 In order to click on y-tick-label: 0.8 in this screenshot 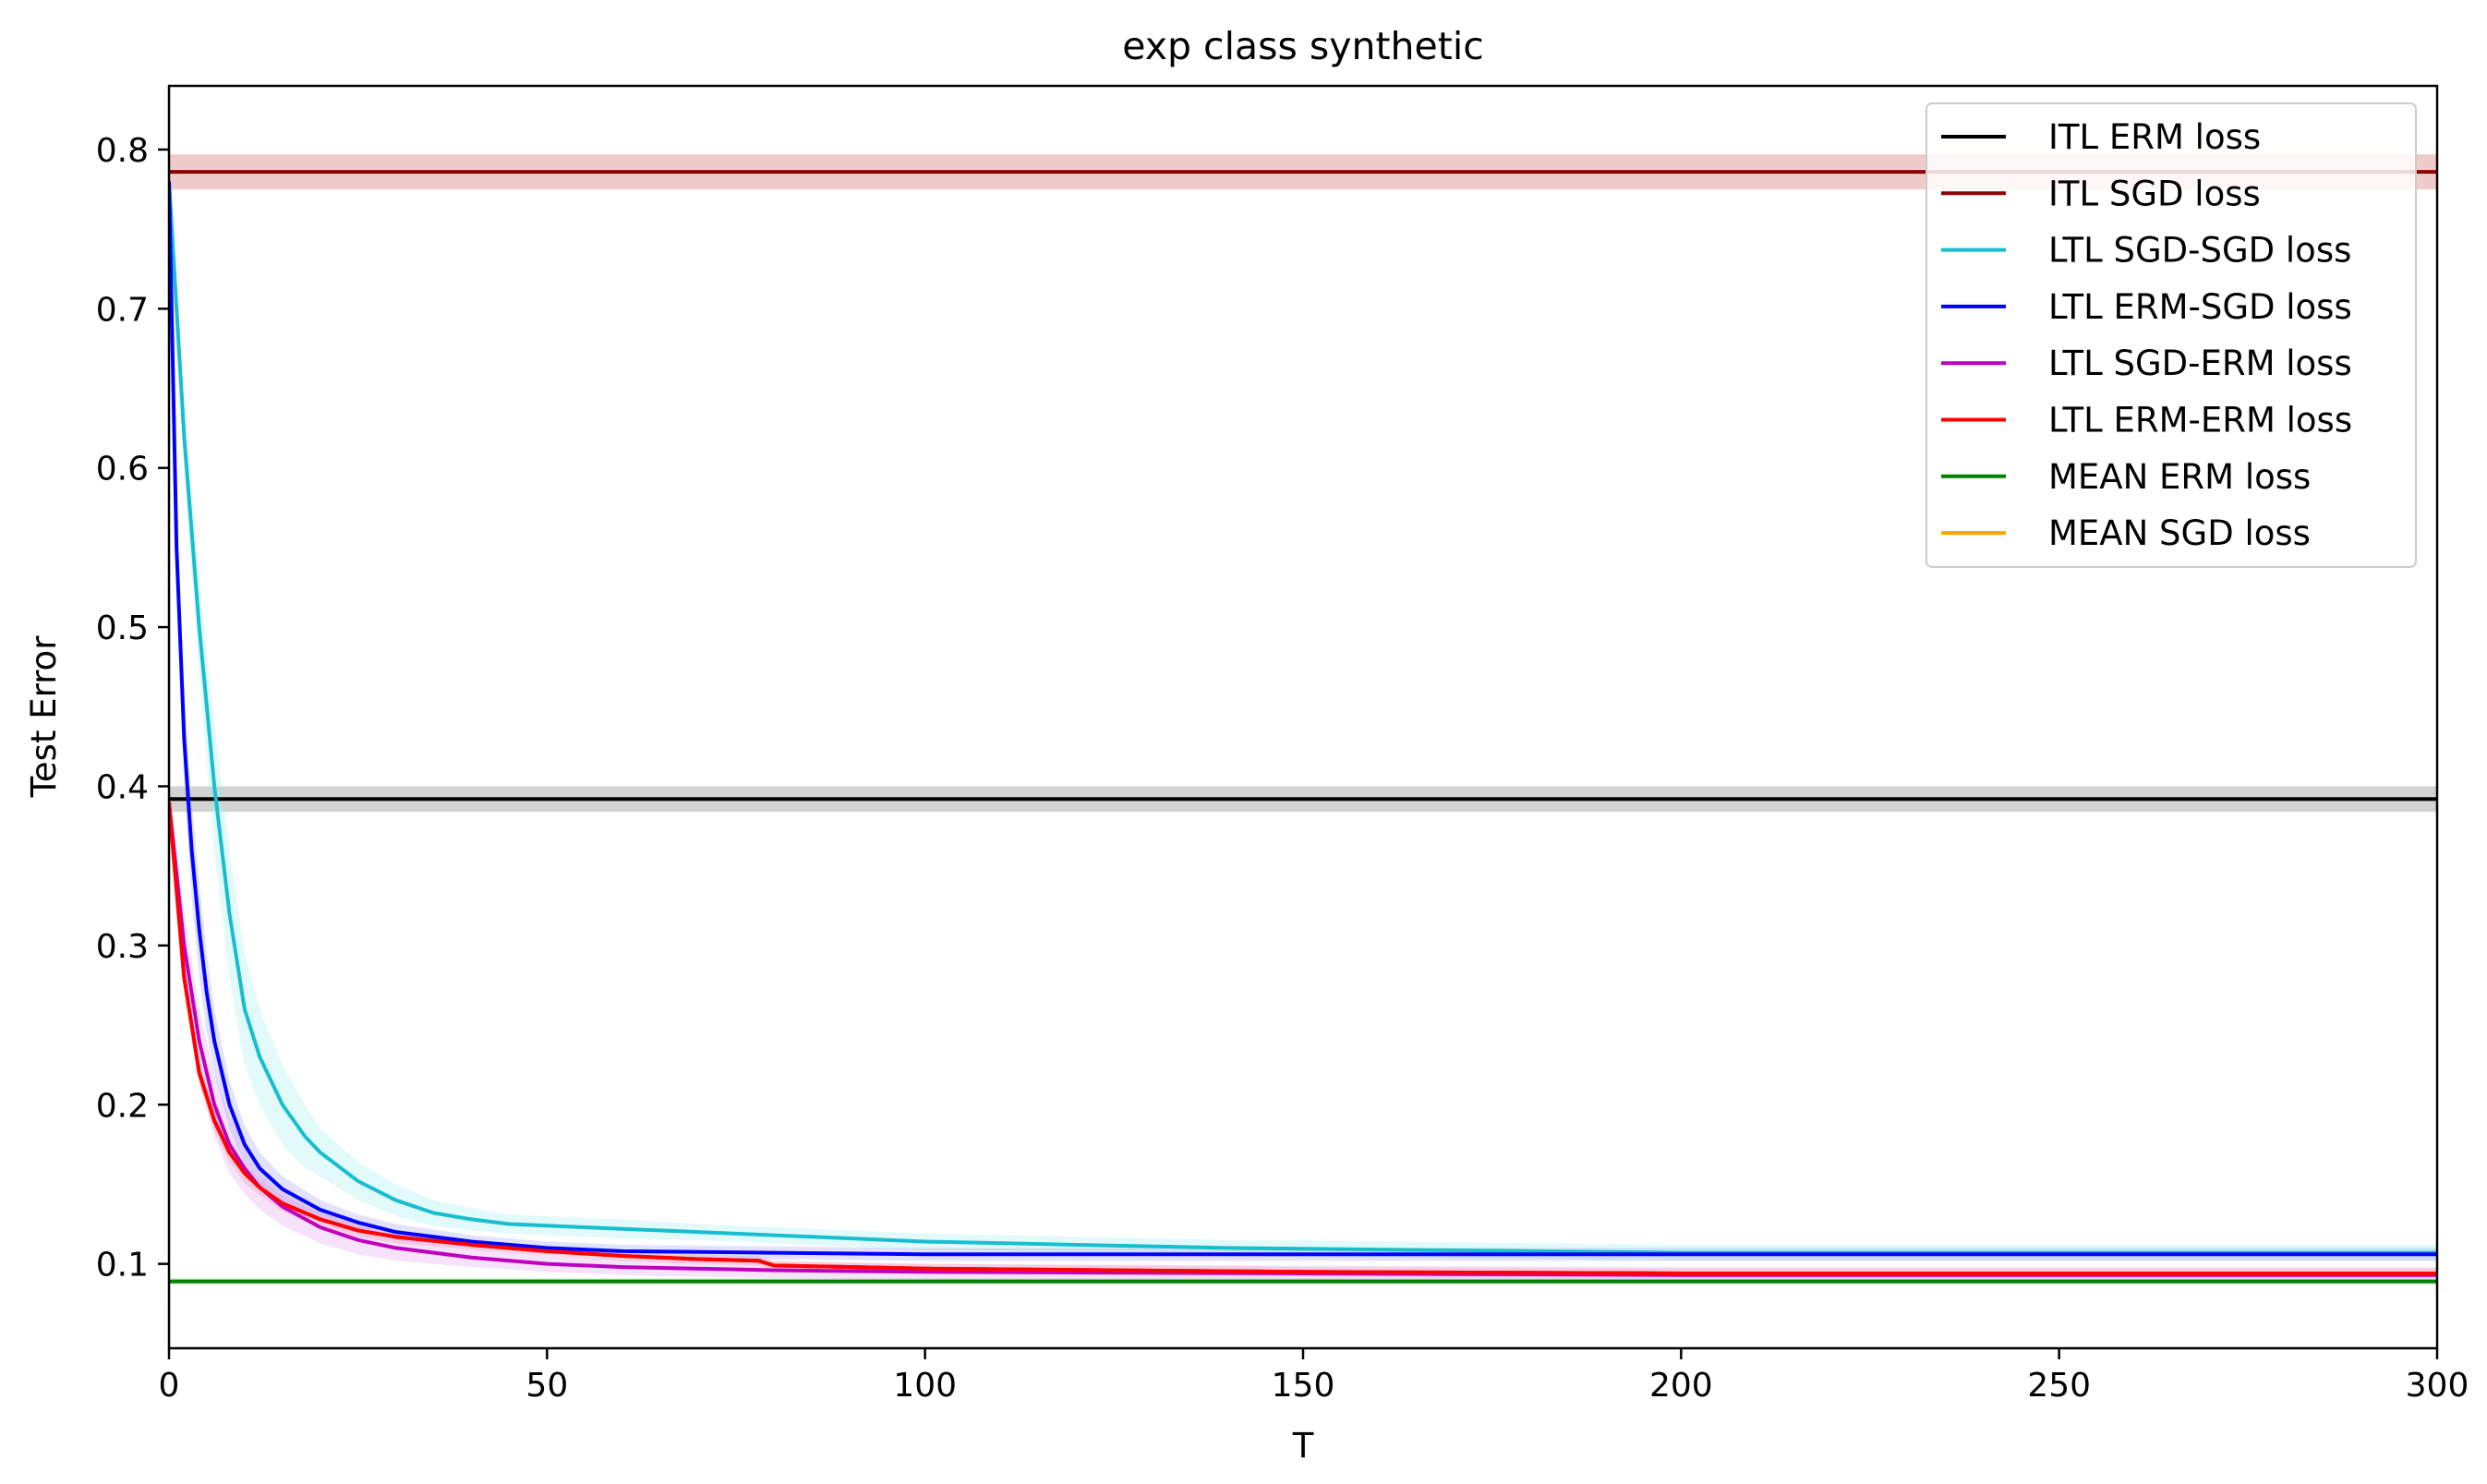, I will do `click(122, 151)`.